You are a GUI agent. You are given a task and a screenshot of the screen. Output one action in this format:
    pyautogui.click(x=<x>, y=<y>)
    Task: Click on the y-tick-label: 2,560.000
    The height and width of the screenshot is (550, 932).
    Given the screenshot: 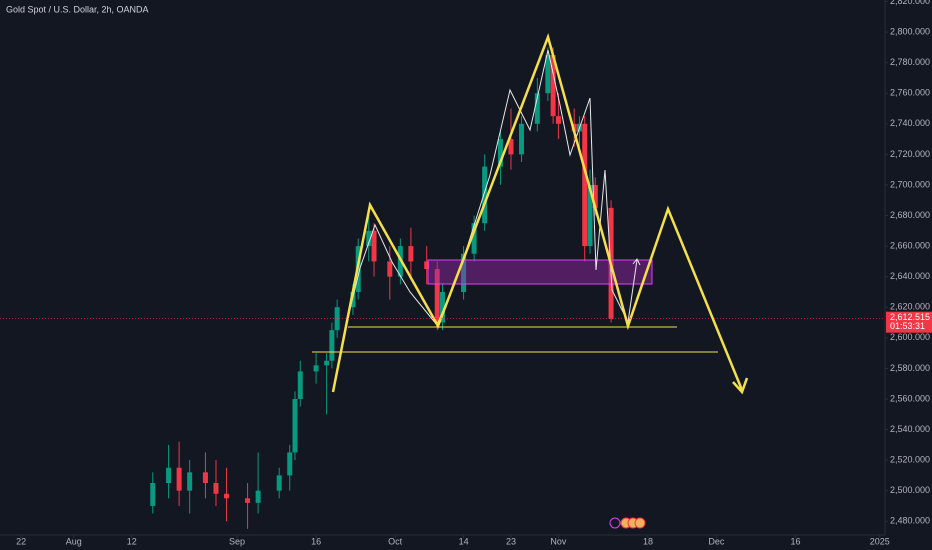 What is the action you would take?
    pyautogui.click(x=910, y=398)
    